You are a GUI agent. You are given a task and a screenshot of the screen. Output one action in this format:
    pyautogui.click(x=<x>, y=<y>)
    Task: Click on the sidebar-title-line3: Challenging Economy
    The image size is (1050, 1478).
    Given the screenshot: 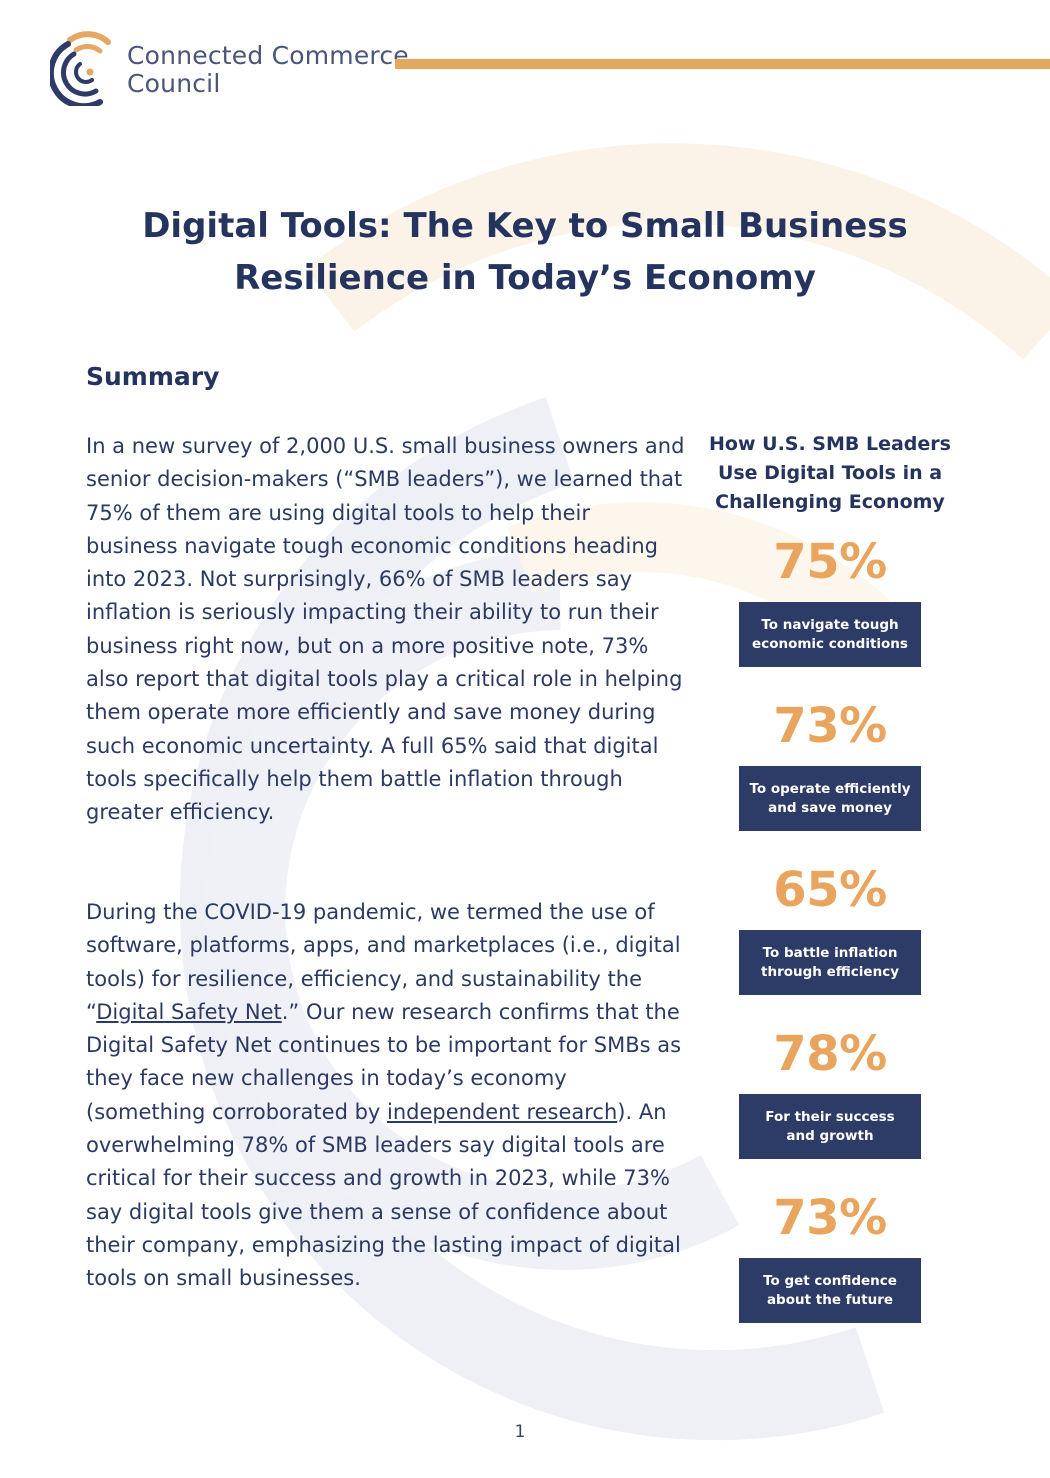 What is the action you would take?
    pyautogui.click(x=830, y=502)
    